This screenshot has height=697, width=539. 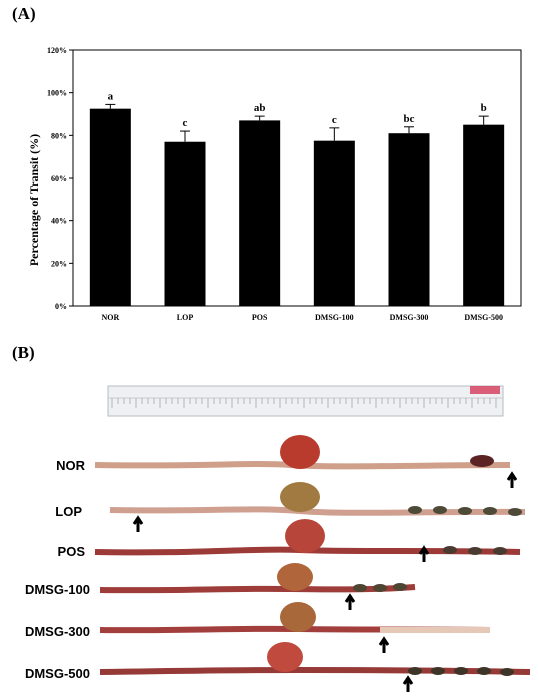 I want to click on photo-row-label: NOR, so click(x=71, y=465).